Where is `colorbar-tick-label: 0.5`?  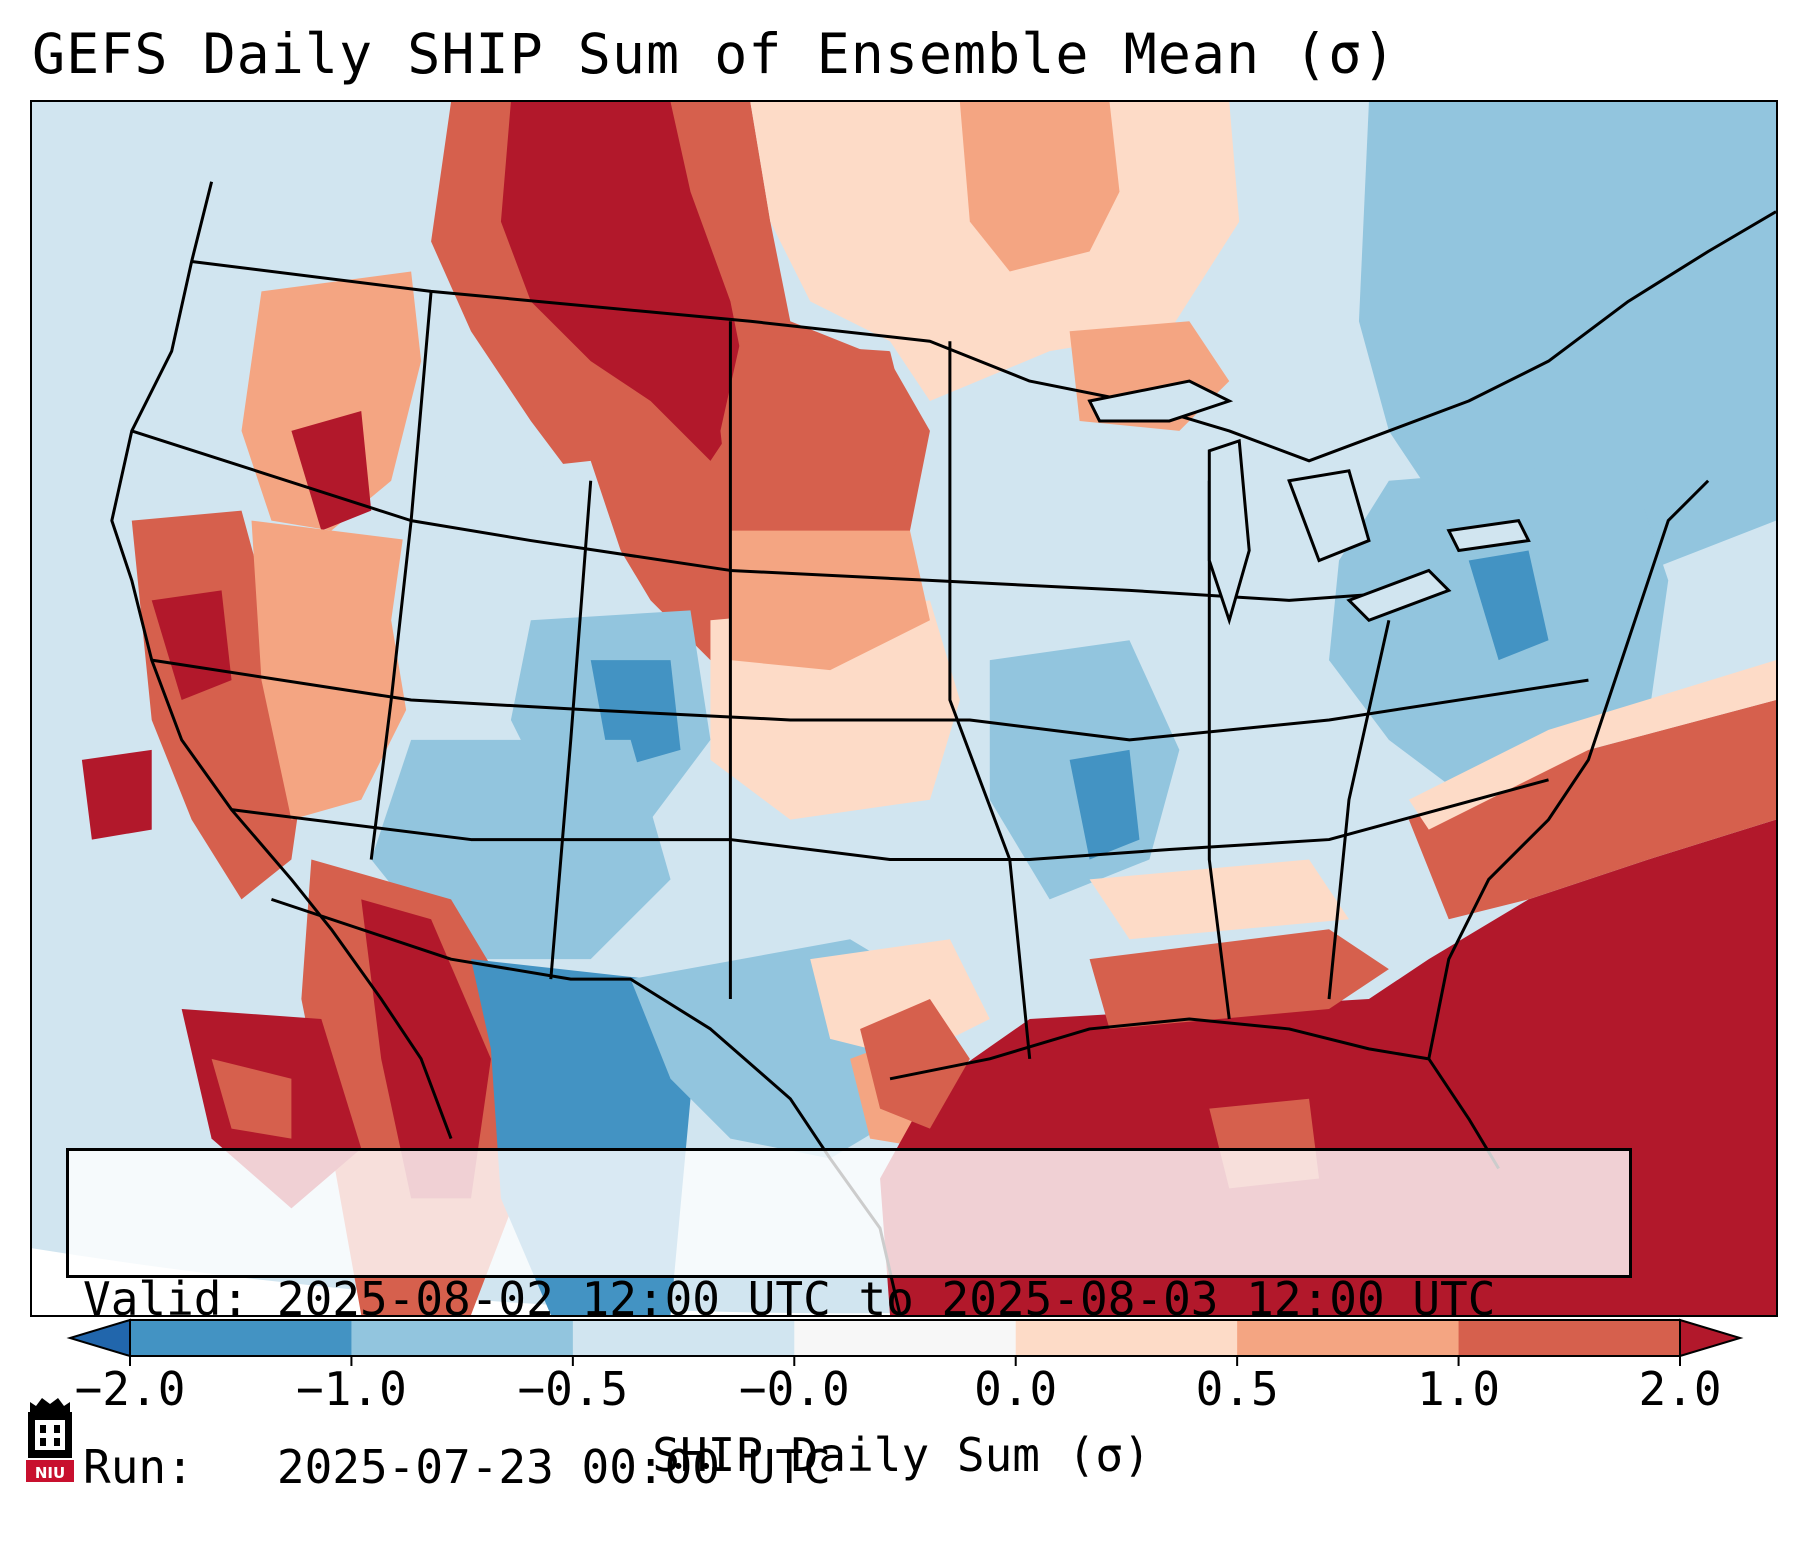
colorbar-tick-label: 0.5 is located at coordinates (1237, 1389).